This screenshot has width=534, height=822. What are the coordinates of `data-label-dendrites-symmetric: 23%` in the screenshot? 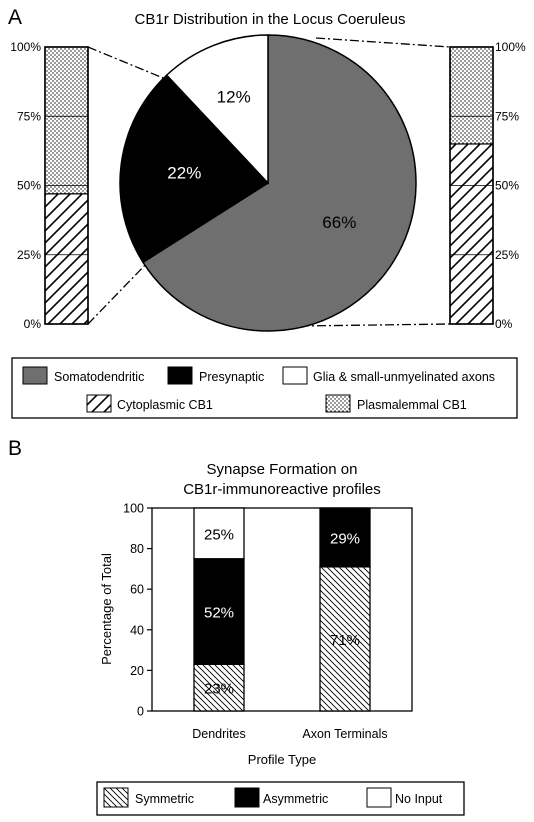 It's located at (219, 689).